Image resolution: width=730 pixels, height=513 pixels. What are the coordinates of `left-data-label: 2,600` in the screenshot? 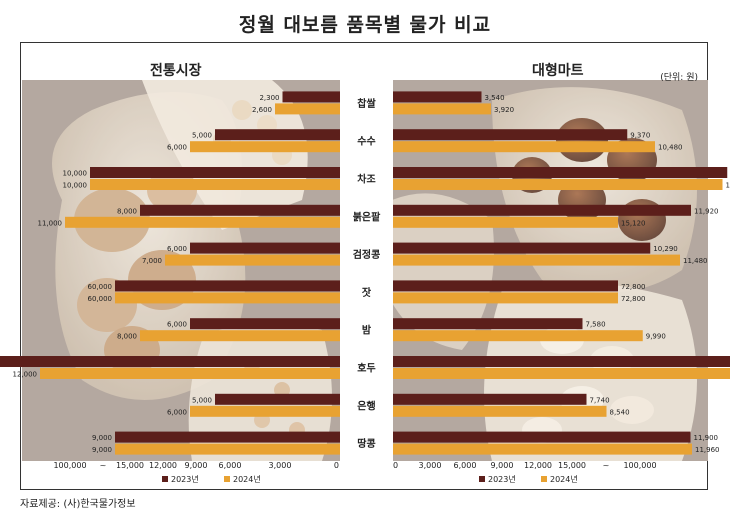 It's located at (262, 110).